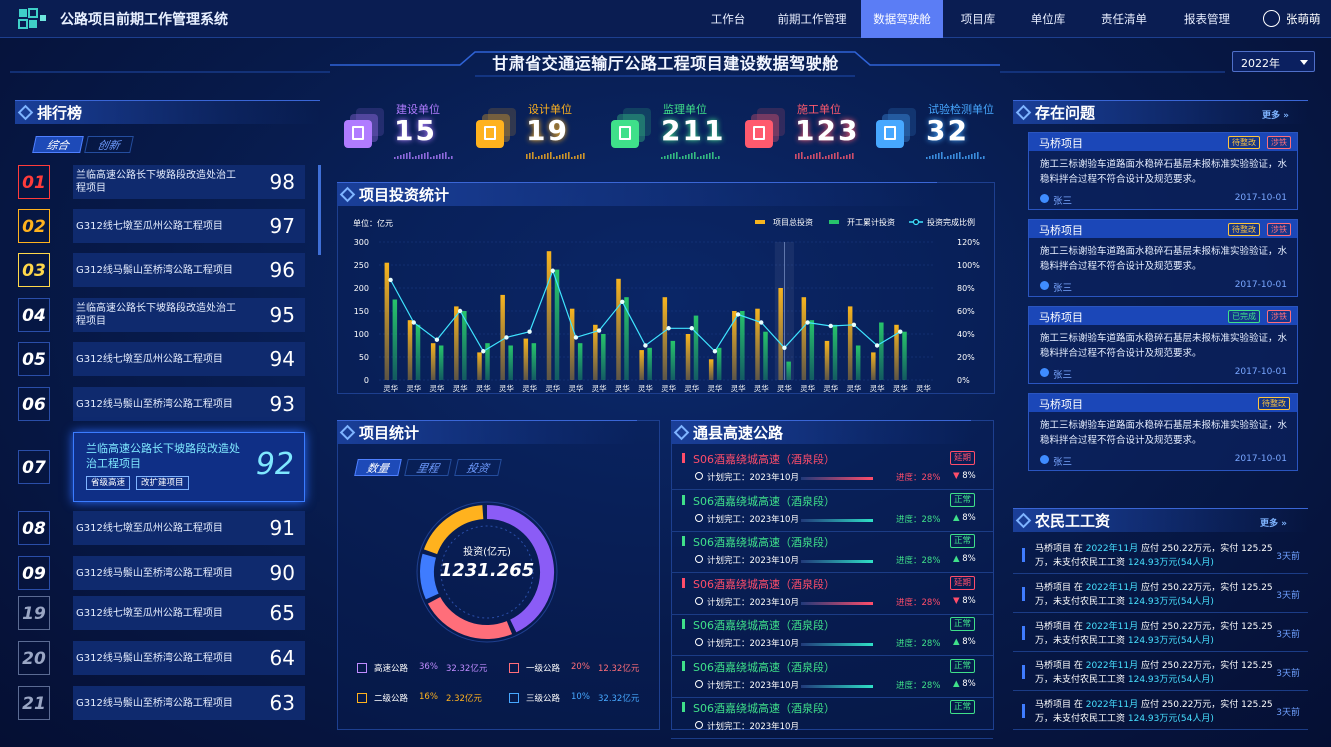  I want to click on stat-label: 试验检测单位, so click(961, 109).